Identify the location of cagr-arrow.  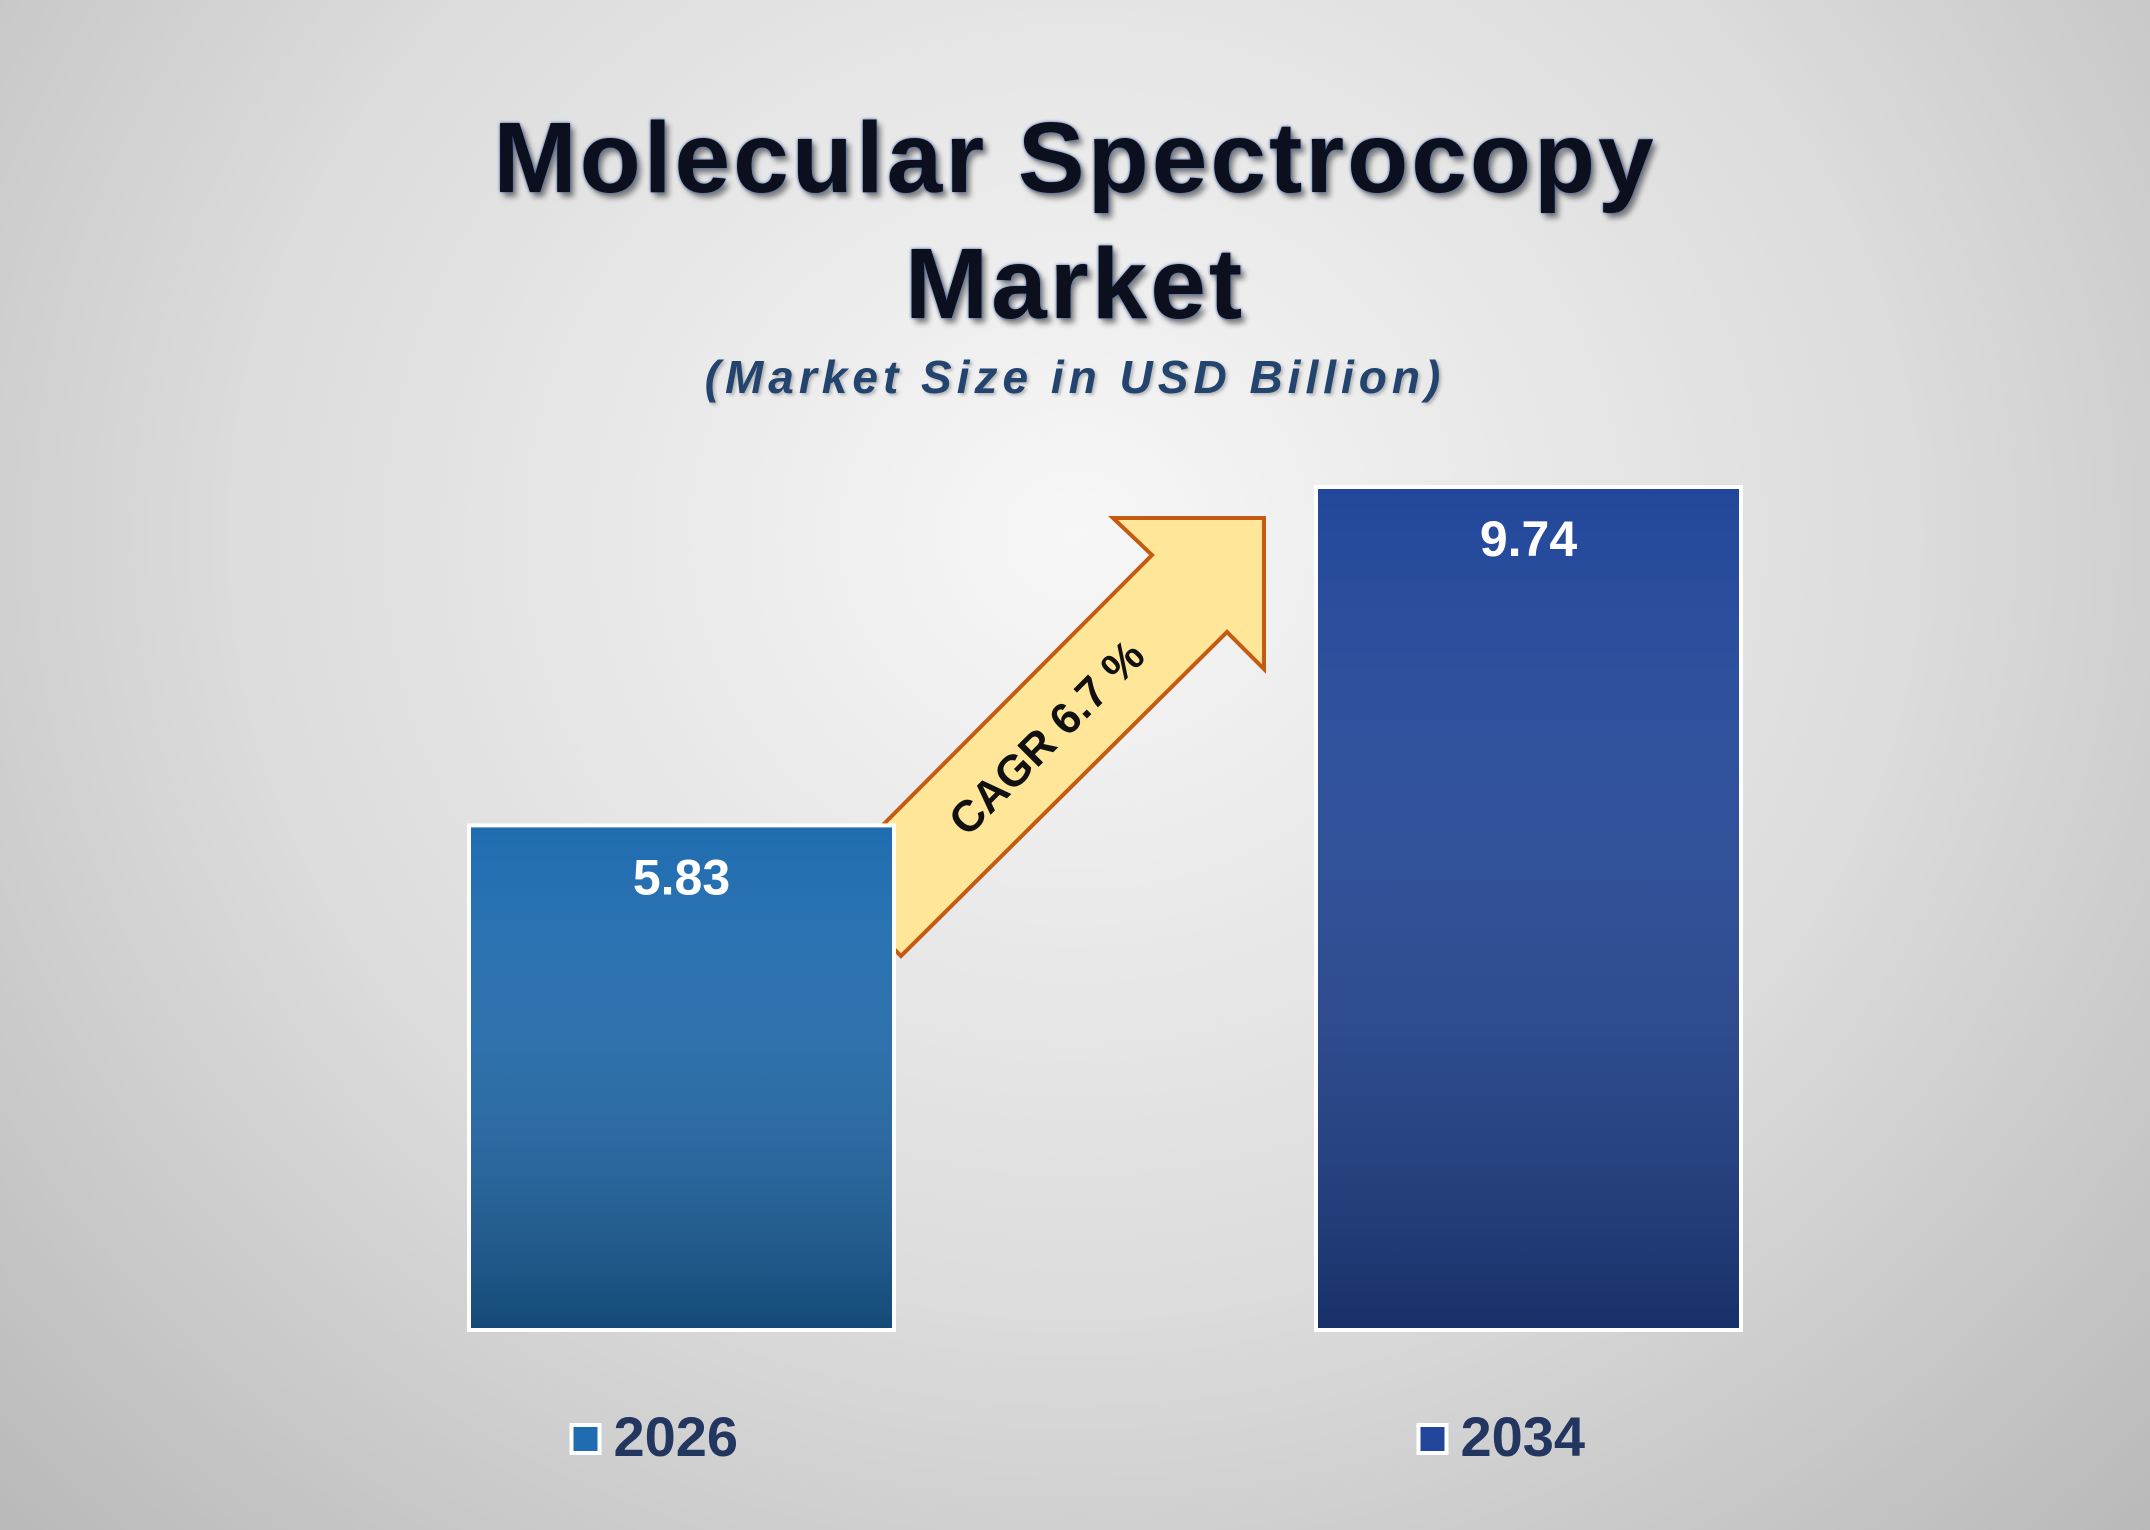
(1045, 737).